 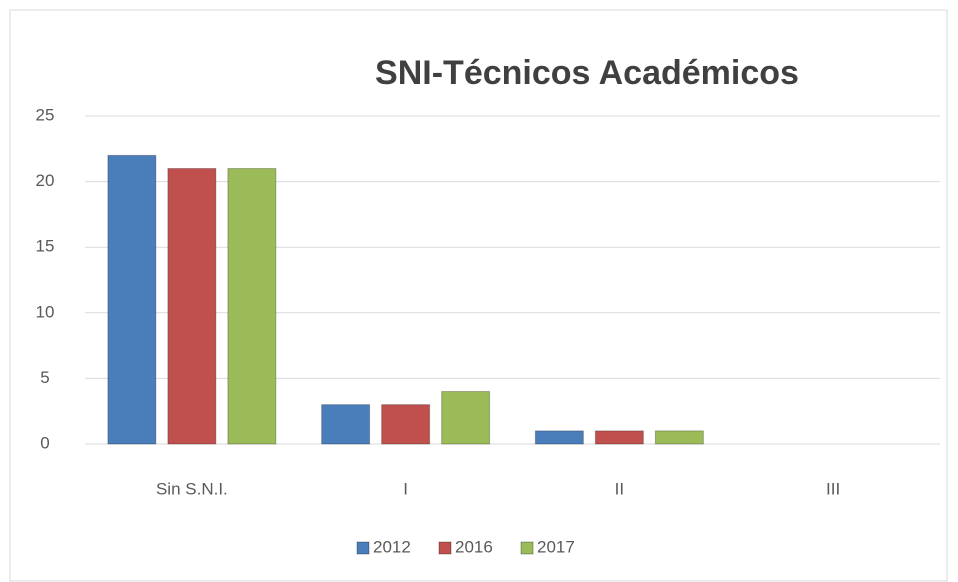 I want to click on chart-title: SNI-Técnicos Académicos, so click(x=587, y=73).